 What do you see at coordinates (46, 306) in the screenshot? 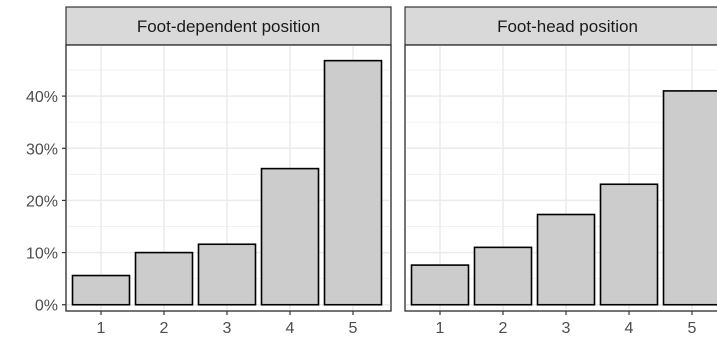
I see `y-tick-label: 0%` at bounding box center [46, 306].